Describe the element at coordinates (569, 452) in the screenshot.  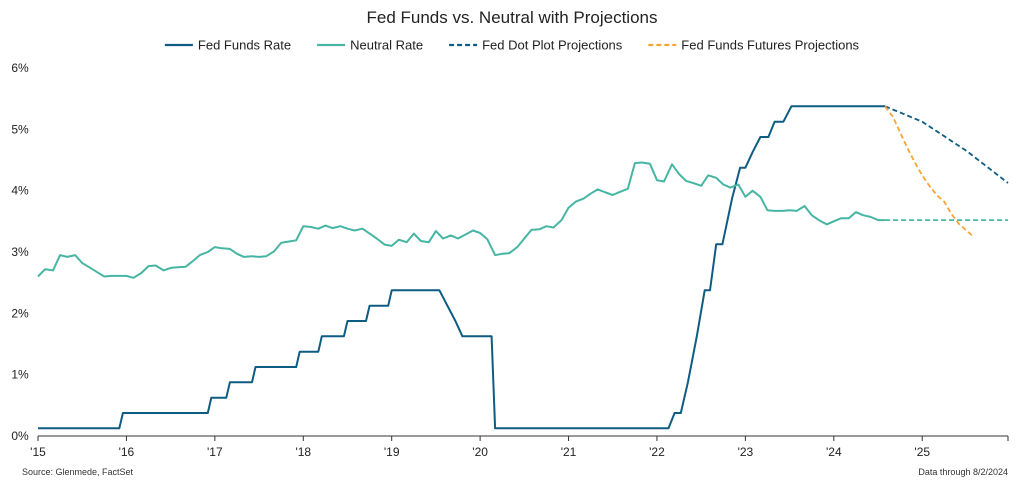
I see `x-tick-label: '21` at that location.